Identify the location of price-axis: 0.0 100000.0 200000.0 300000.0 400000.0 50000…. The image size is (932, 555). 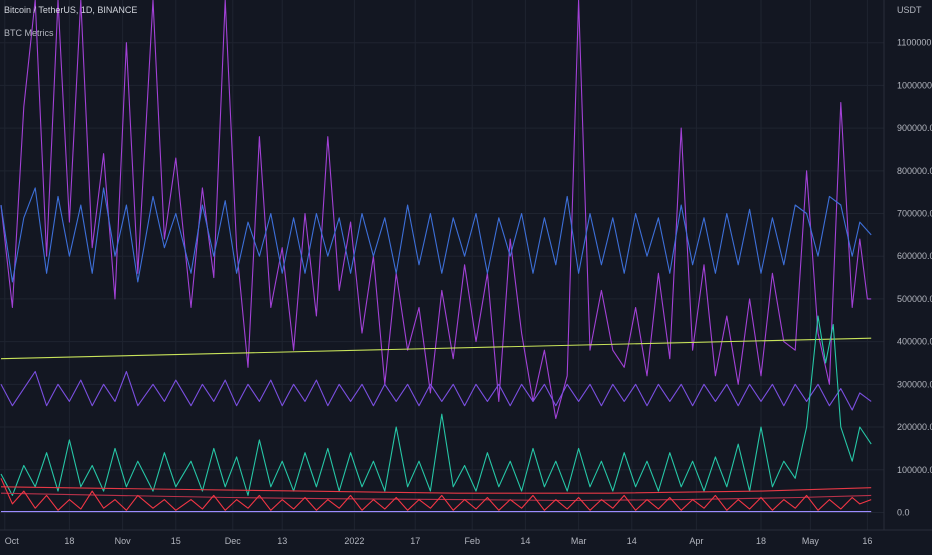
(914, 278).